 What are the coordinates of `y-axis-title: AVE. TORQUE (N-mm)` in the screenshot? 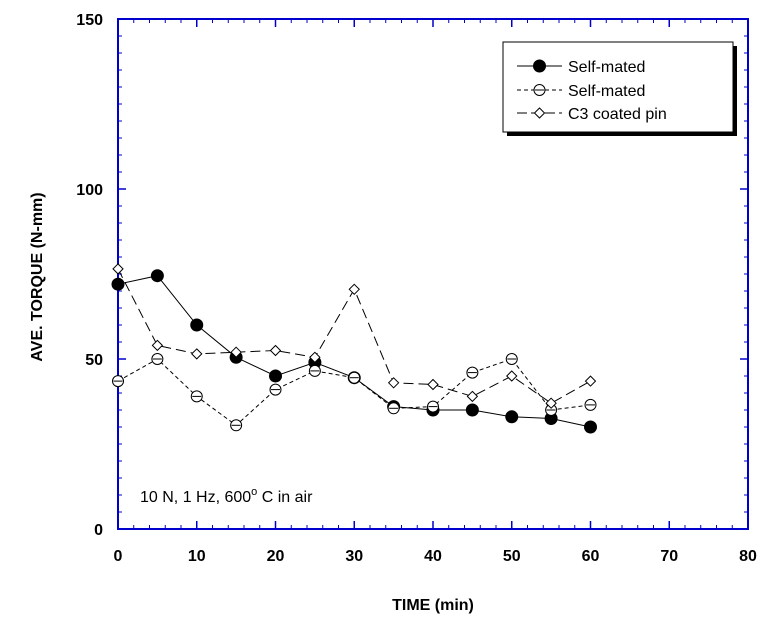 It's located at (37, 276).